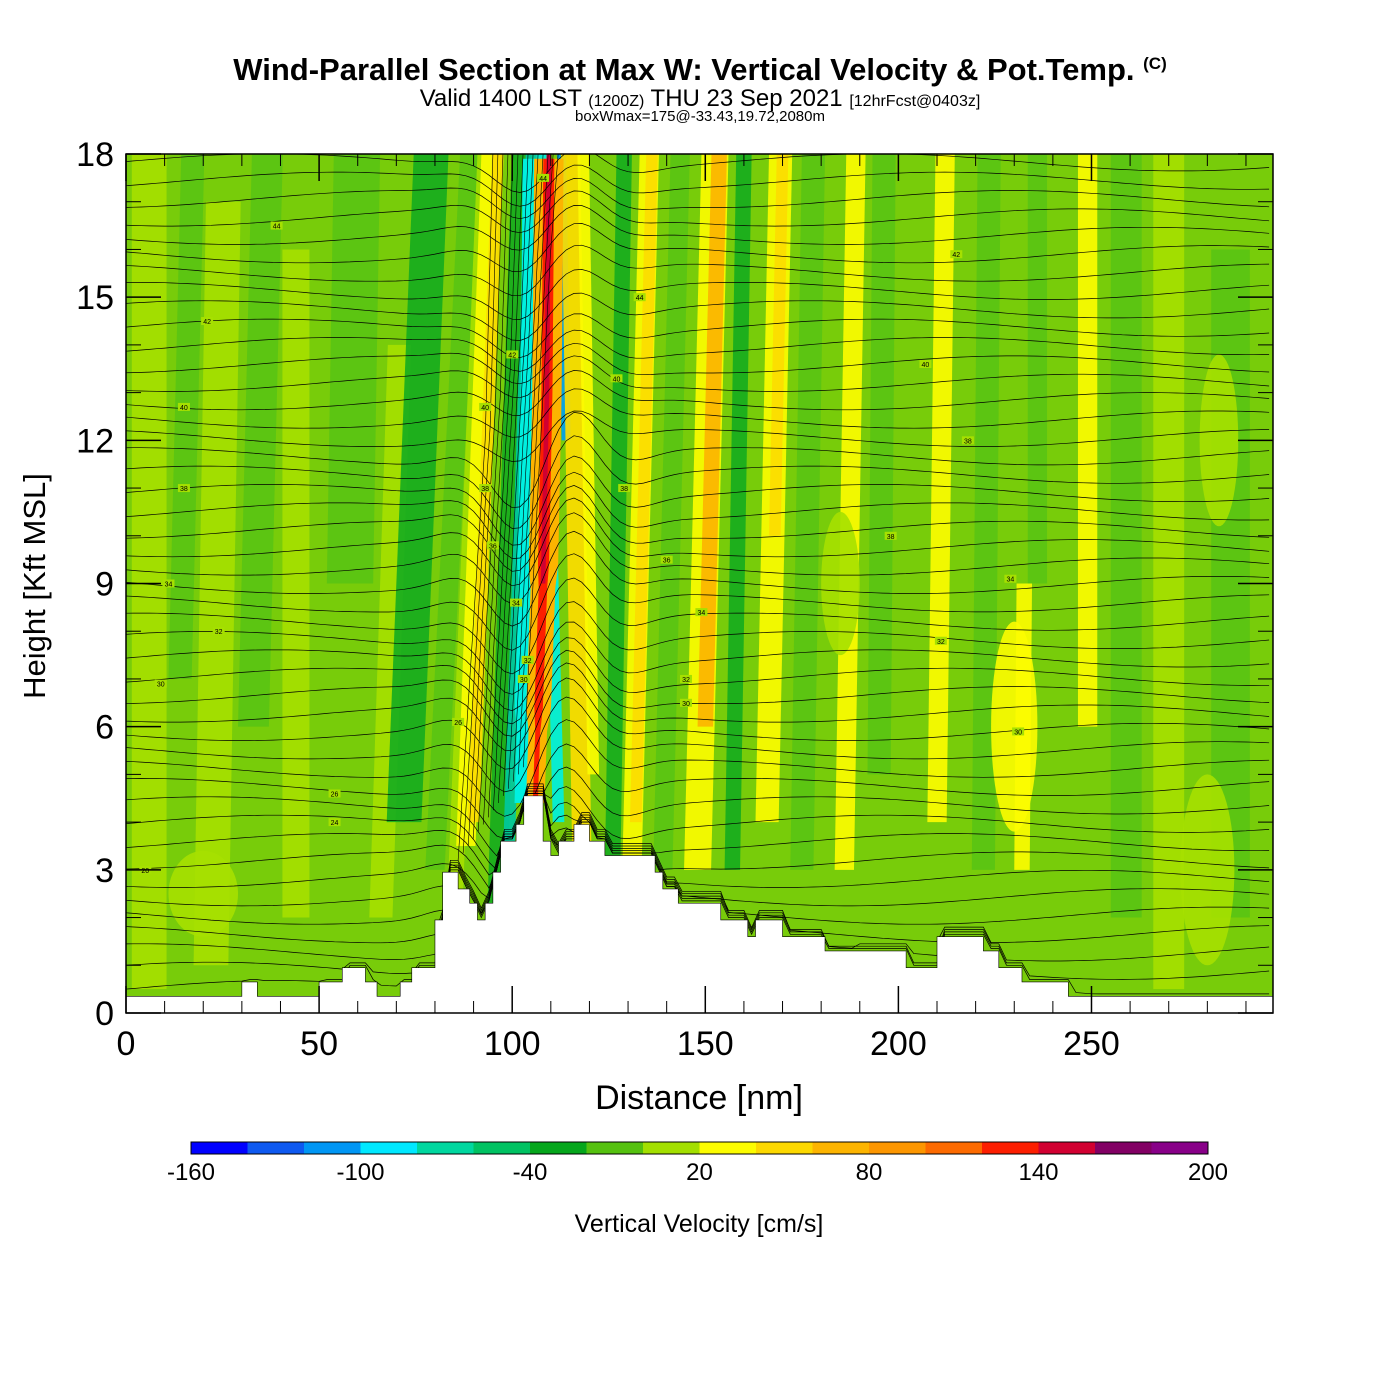 The image size is (1400, 1400). I want to click on contour-label: 40, so click(925, 364).